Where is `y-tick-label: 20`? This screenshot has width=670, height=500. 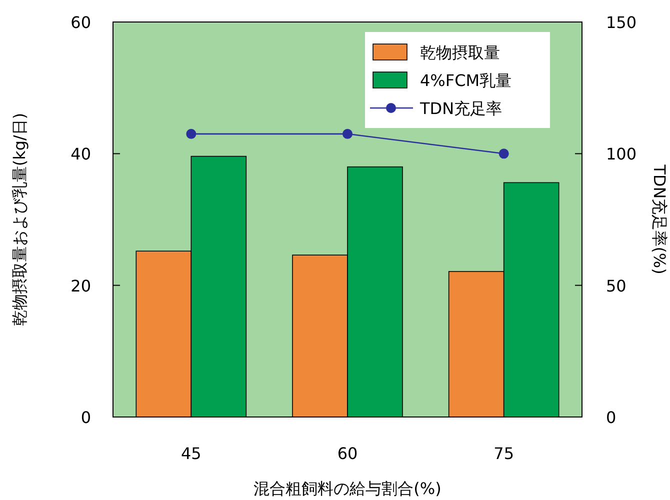 y-tick-label: 20 is located at coordinates (80, 286).